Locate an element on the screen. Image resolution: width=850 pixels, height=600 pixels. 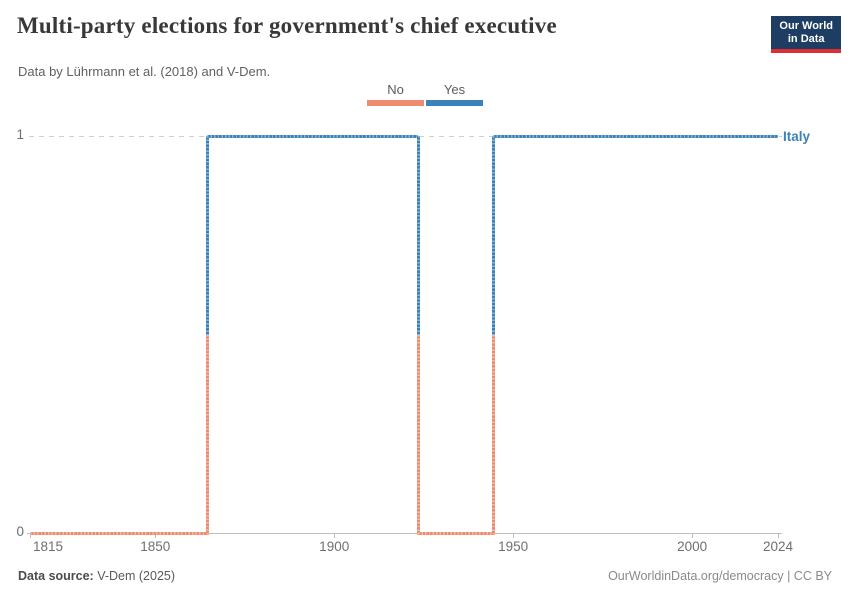
series-label-italy: Italy is located at coordinates (797, 136).